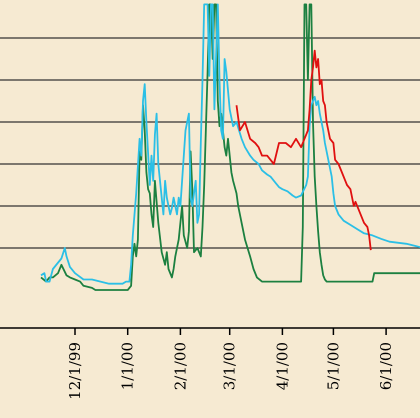 The height and width of the screenshot is (418, 420). Describe the element at coordinates (180, 366) in the screenshot. I see `x-tick-label-3: 2/1/00` at that location.